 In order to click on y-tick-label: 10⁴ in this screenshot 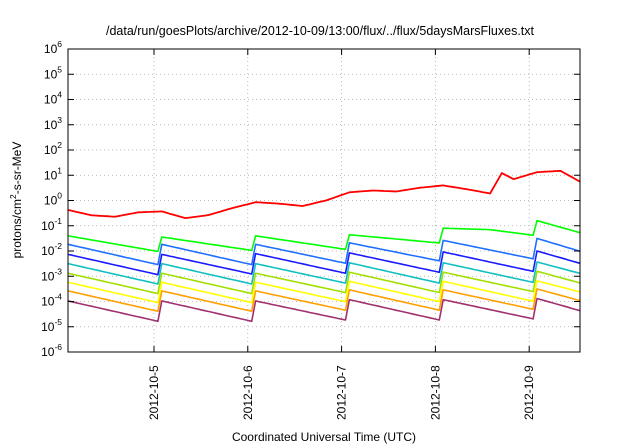, I will do `click(53, 98)`.